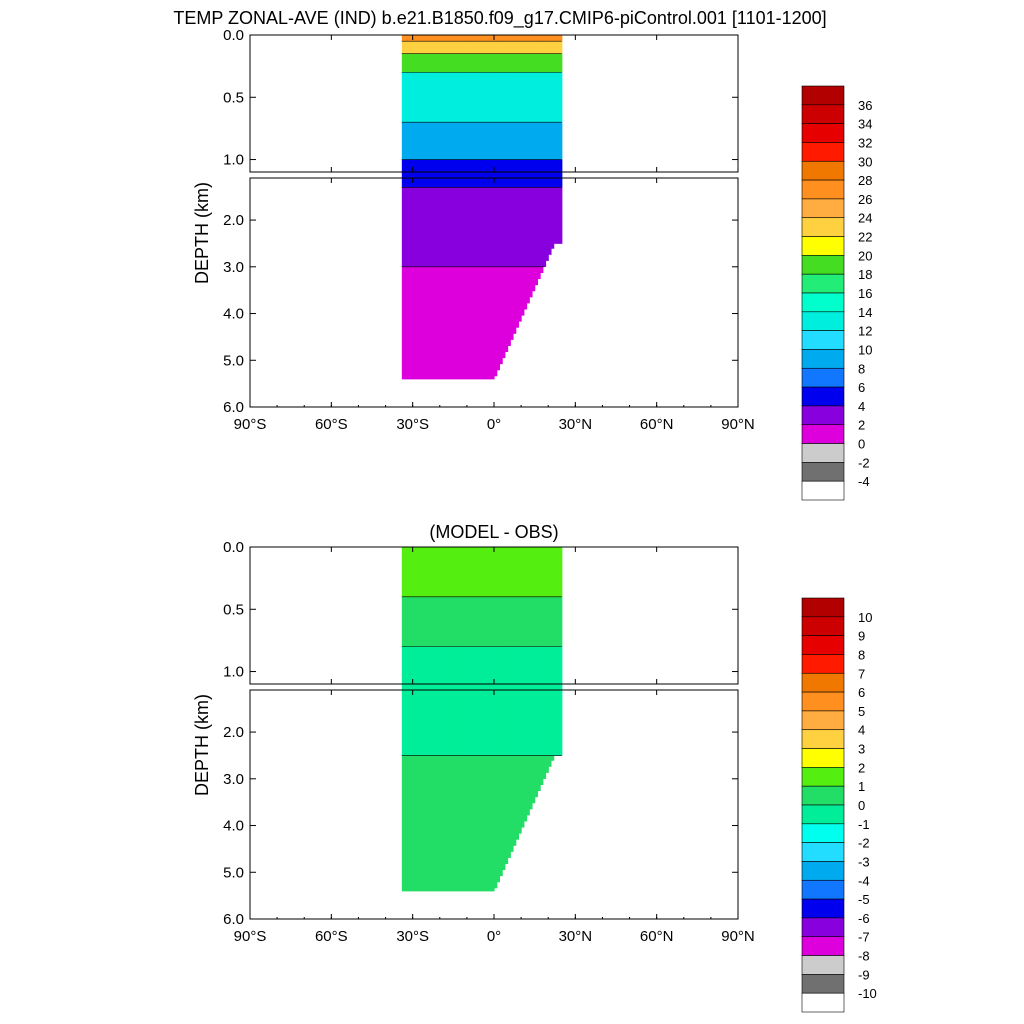 The height and width of the screenshot is (1024, 1024). What do you see at coordinates (865, 617) in the screenshot?
I see `colorbar-label: 10` at bounding box center [865, 617].